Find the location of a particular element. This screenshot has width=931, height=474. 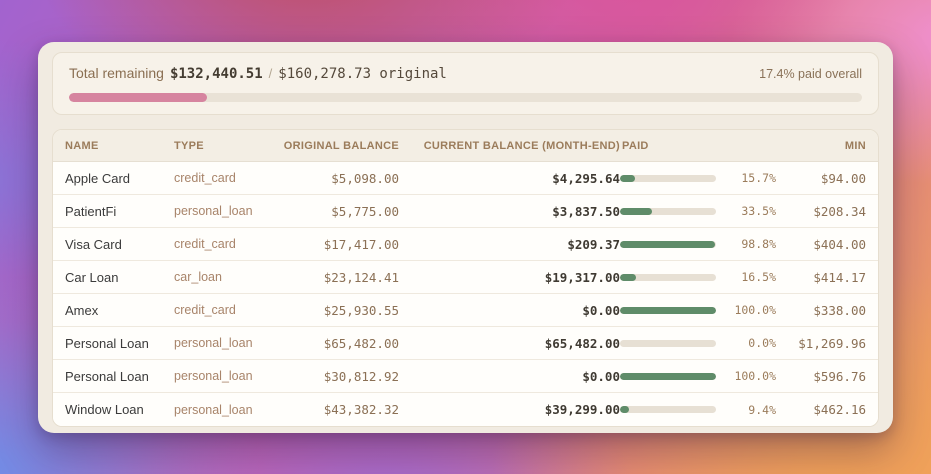

paid-percent-label: 16.5% is located at coordinates (758, 277).